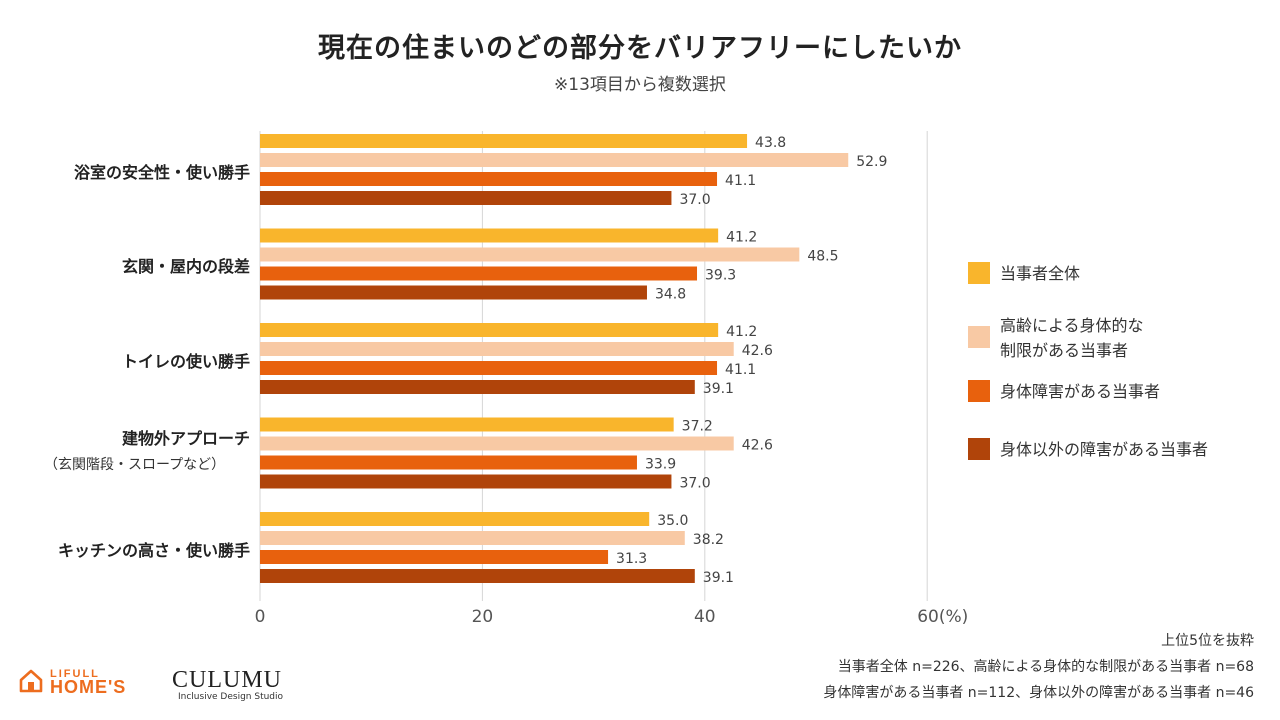 This screenshot has width=1280, height=720. What do you see at coordinates (185, 266) in the screenshot?
I see `category-label: 玄関・屋内の段差` at bounding box center [185, 266].